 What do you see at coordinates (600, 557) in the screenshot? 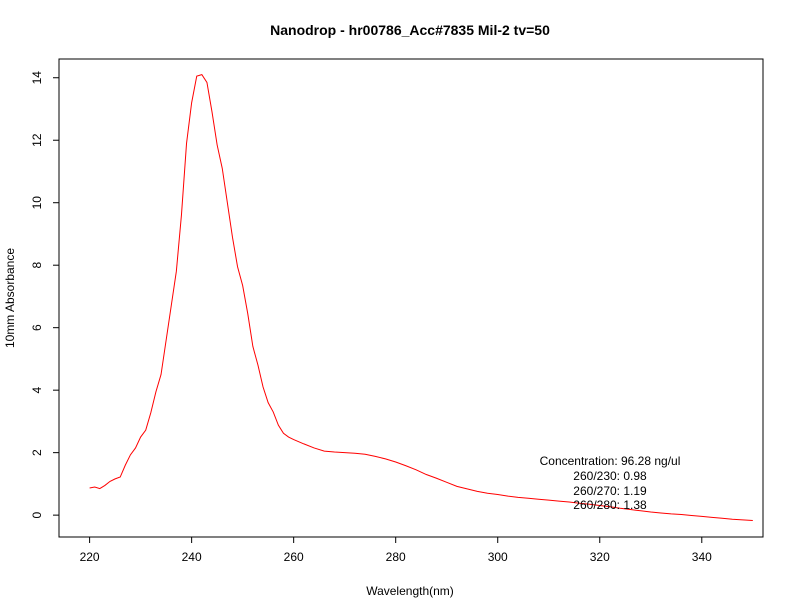
I see `x-tick-label: 320` at bounding box center [600, 557].